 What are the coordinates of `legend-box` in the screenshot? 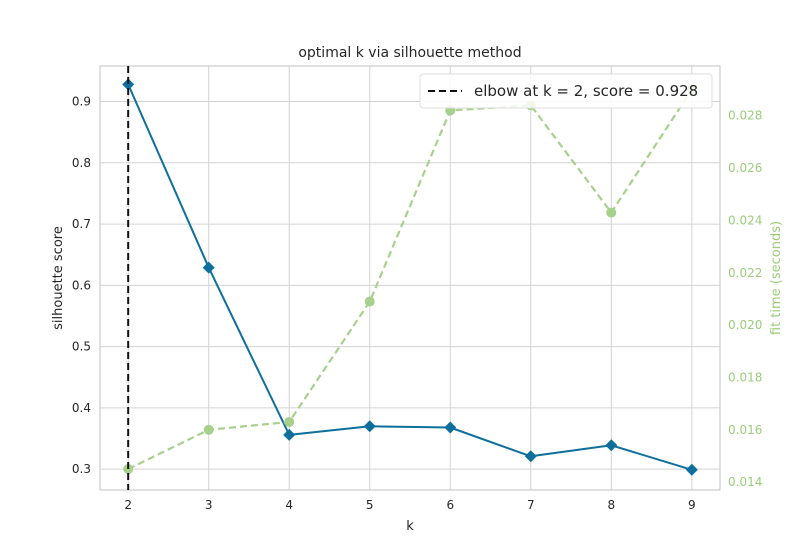 It's located at (566, 91).